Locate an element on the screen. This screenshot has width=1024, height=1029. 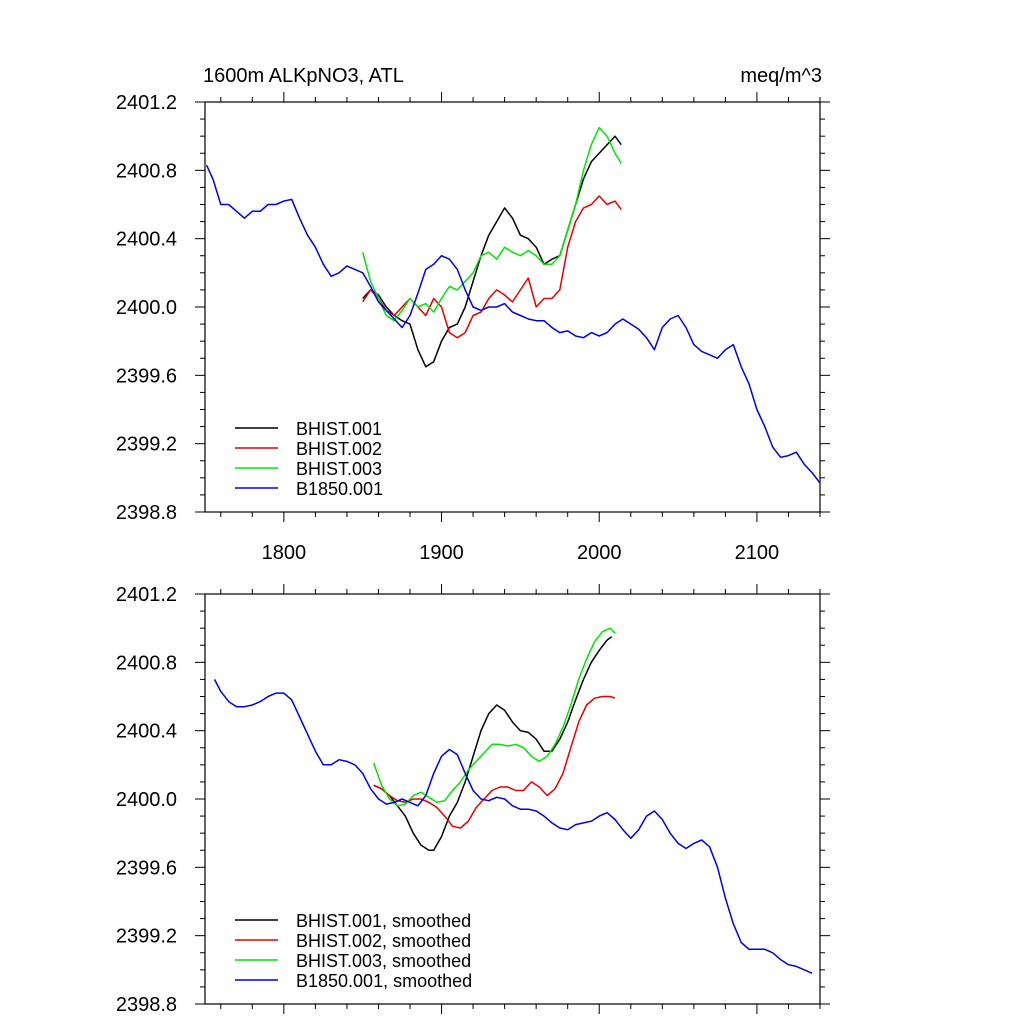
bottom-legend-label-3: B1850.001, smoothed is located at coordinates (384, 981).